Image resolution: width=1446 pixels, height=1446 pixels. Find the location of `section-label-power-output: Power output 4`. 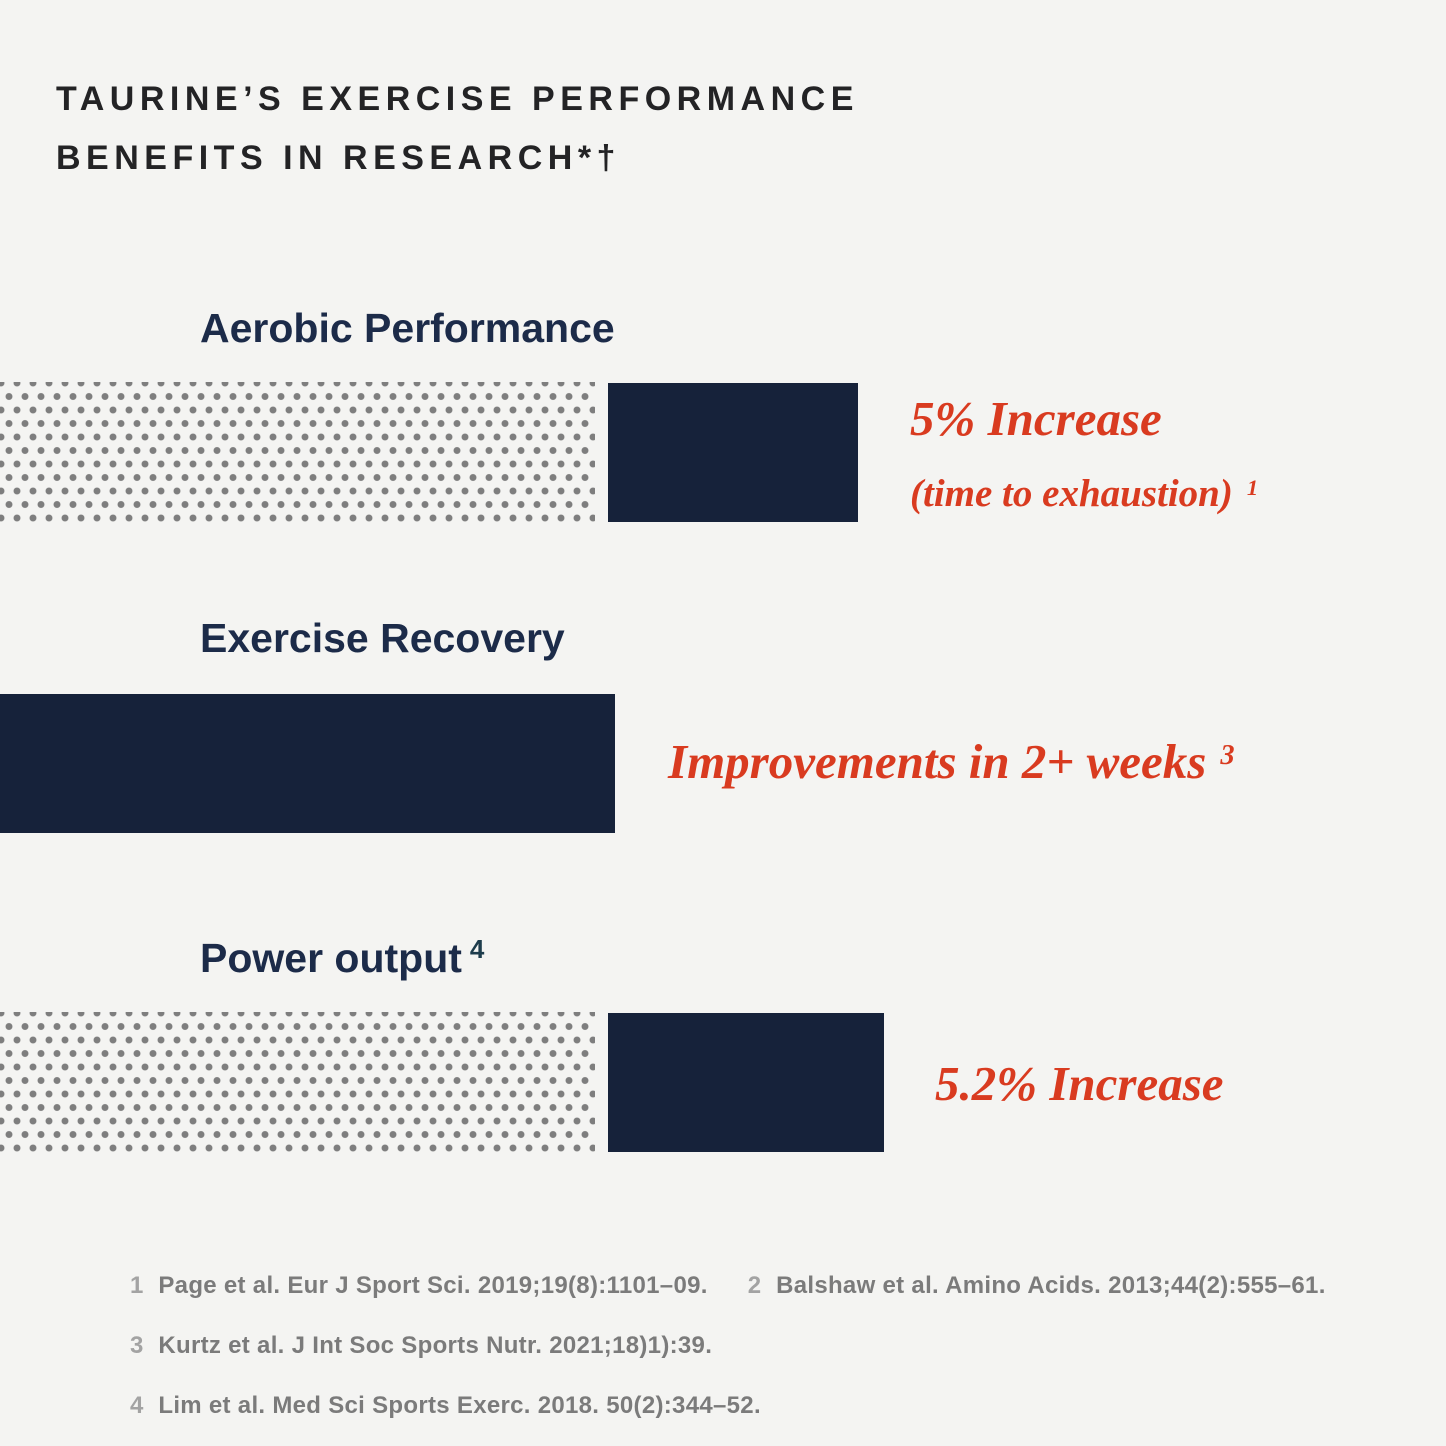

section-label-power-output: Power output 4 is located at coordinates (342, 958).